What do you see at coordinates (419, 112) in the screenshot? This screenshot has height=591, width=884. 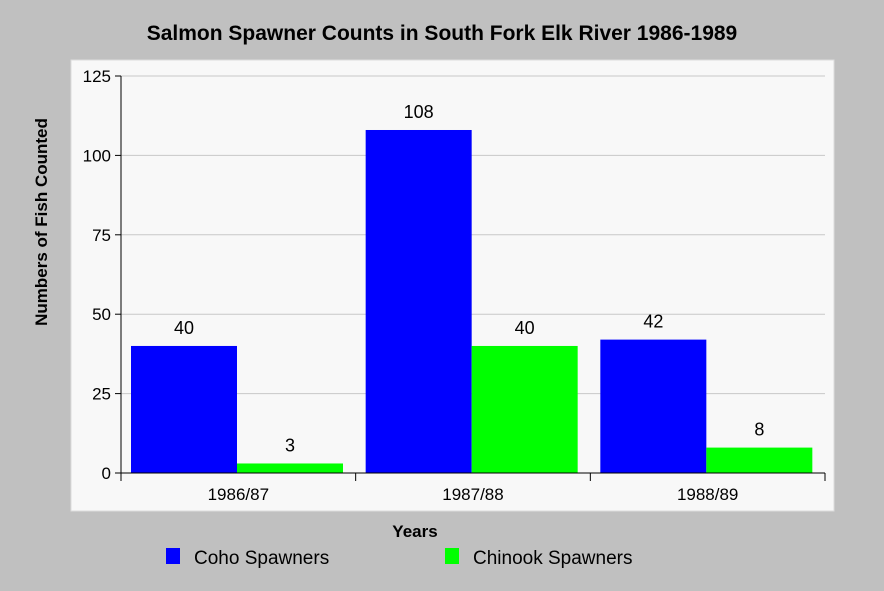 I see `data-label-coho-1987-88: 108` at bounding box center [419, 112].